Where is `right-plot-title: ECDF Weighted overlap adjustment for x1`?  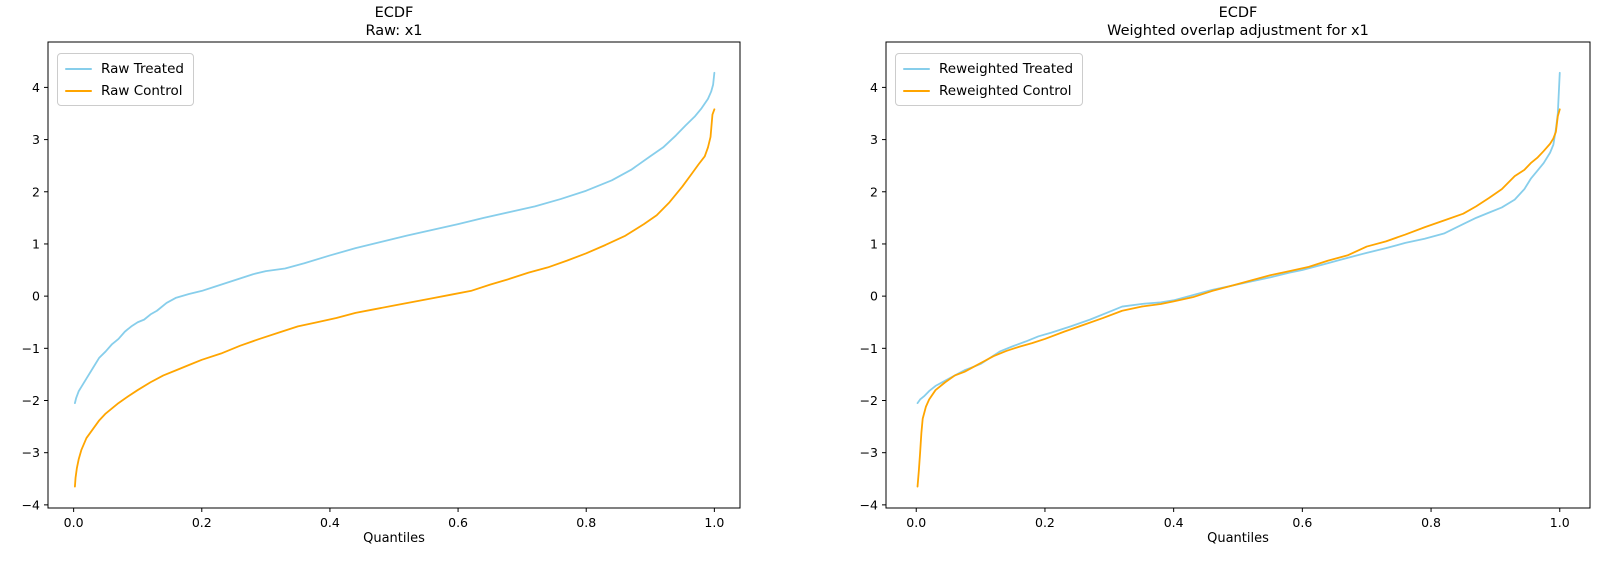
right-plot-title: ECDF Weighted overlap adjustment for x1 is located at coordinates (1238, 22).